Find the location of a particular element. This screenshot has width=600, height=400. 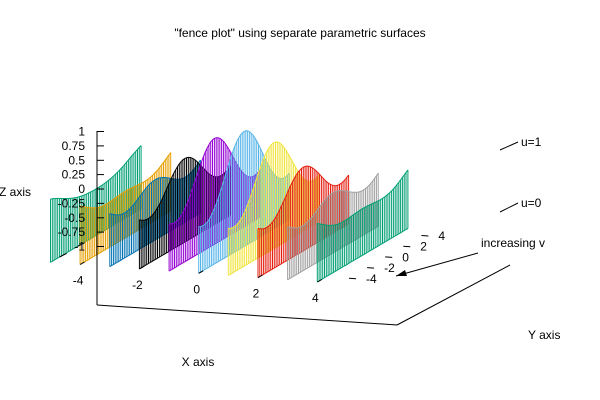

fence-bottom-line is located at coordinates (363, 255).